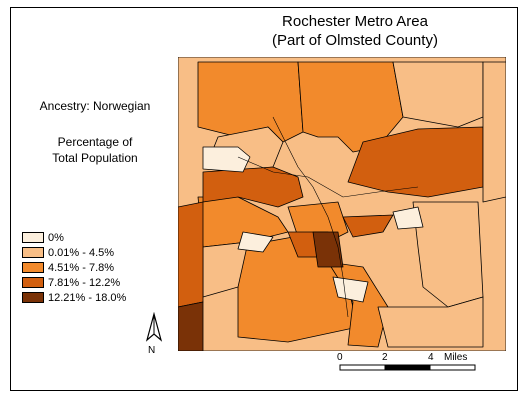 The height and width of the screenshot is (408, 528). I want to click on road-line, so click(328, 177).